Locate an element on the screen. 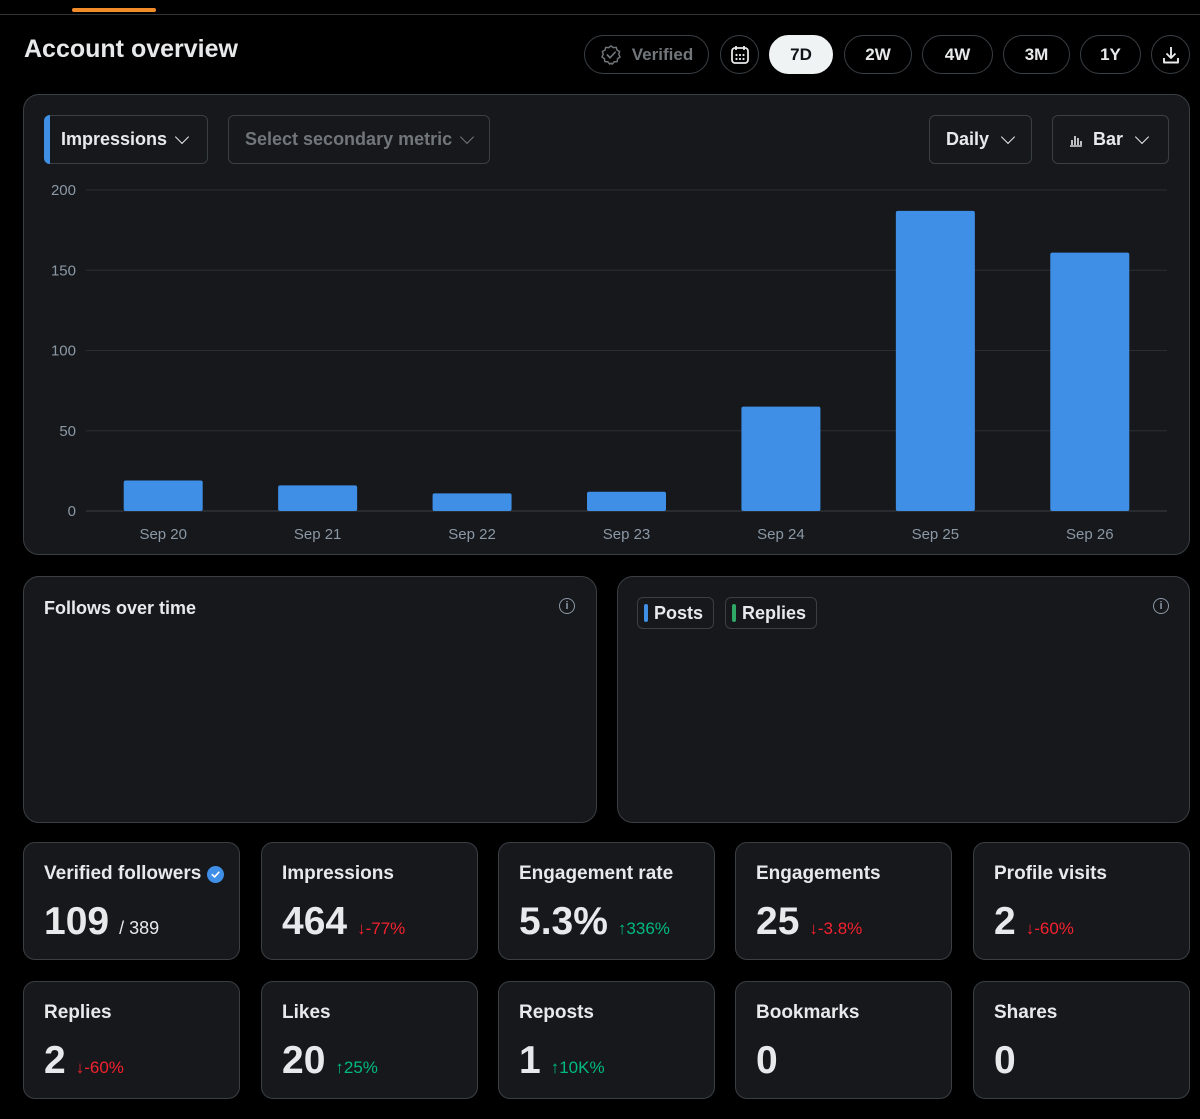 This screenshot has height=1119, width=1200. stat-change-value: 25% is located at coordinates (360, 1067).